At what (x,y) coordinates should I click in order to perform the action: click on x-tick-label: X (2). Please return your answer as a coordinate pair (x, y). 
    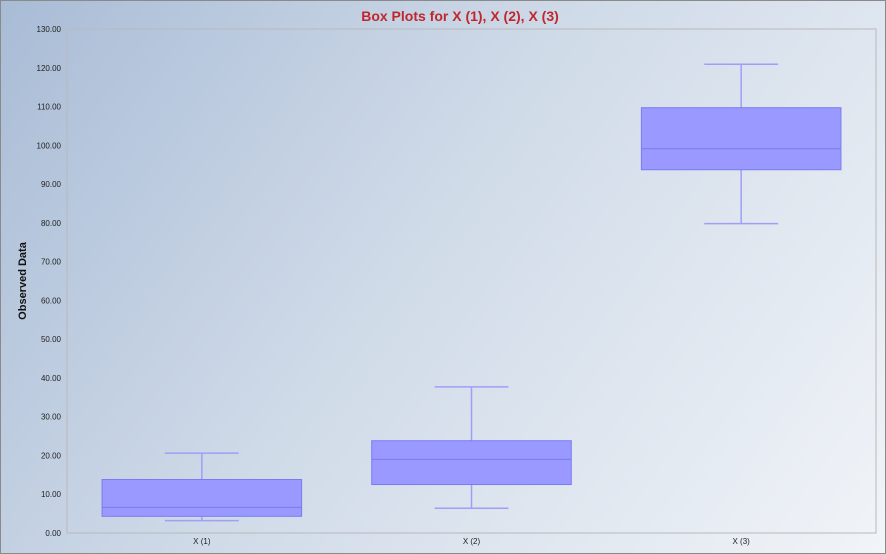
    Looking at the image, I should click on (472, 541).